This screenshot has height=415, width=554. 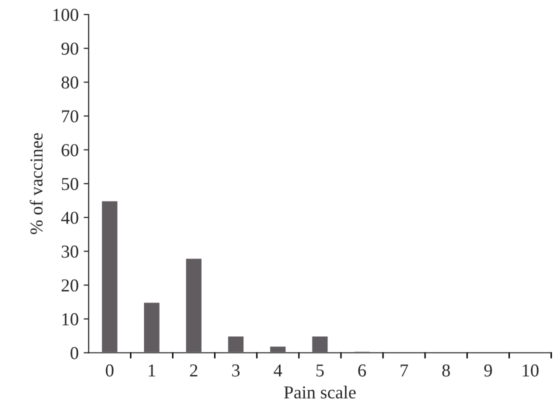 What do you see at coordinates (110, 370) in the screenshot?
I see `x-tick-label: 0` at bounding box center [110, 370].